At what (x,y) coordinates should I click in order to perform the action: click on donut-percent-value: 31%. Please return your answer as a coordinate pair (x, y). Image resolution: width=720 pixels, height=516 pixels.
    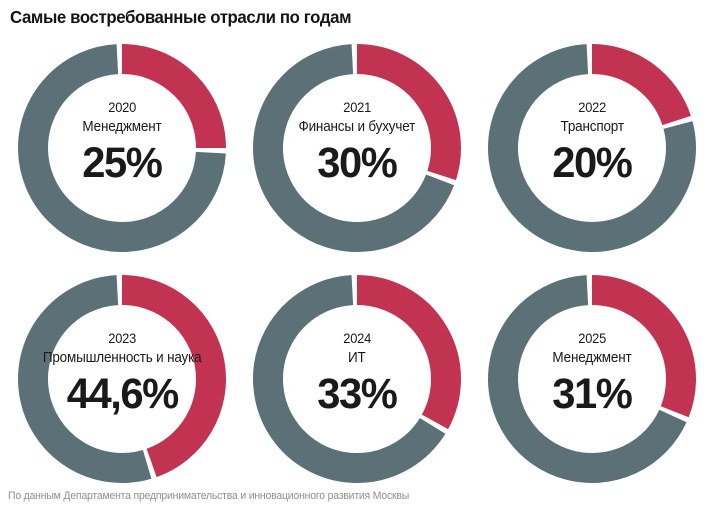
    Looking at the image, I should click on (592, 394).